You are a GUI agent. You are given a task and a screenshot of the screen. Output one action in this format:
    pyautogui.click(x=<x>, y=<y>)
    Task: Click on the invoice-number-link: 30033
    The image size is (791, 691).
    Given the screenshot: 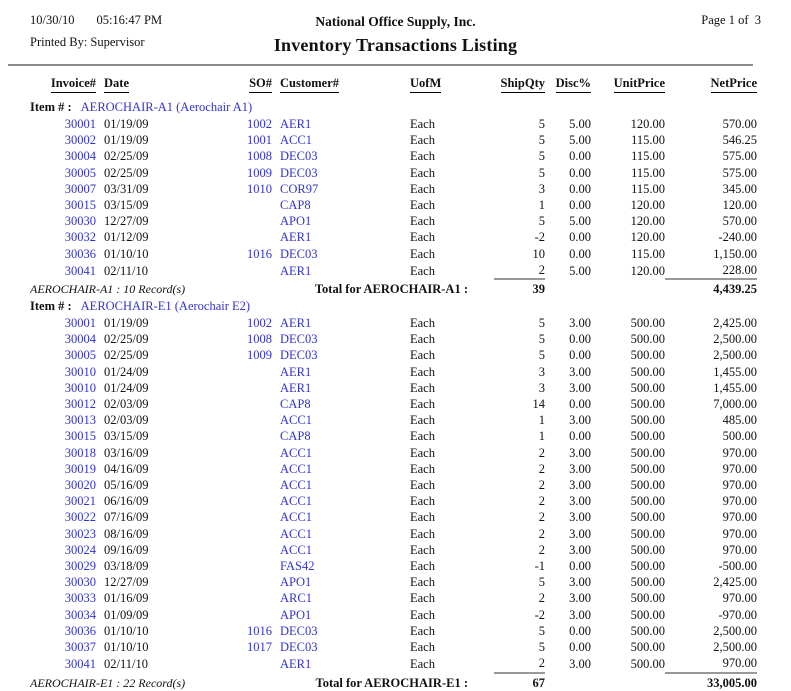 What is the action you would take?
    pyautogui.click(x=80, y=598)
    